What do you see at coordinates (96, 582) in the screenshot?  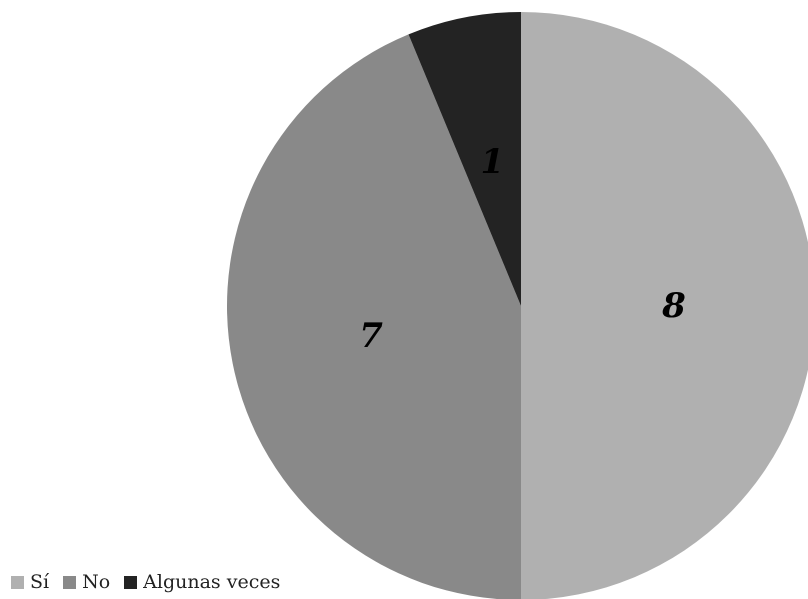 I see `legend-label-no: No` at bounding box center [96, 582].